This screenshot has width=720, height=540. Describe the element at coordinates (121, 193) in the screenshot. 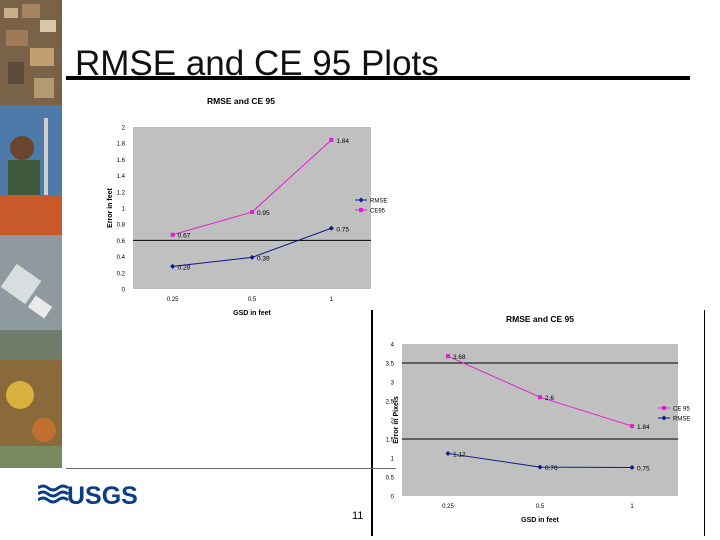

I see `y-tick-label: 1.2` at that location.